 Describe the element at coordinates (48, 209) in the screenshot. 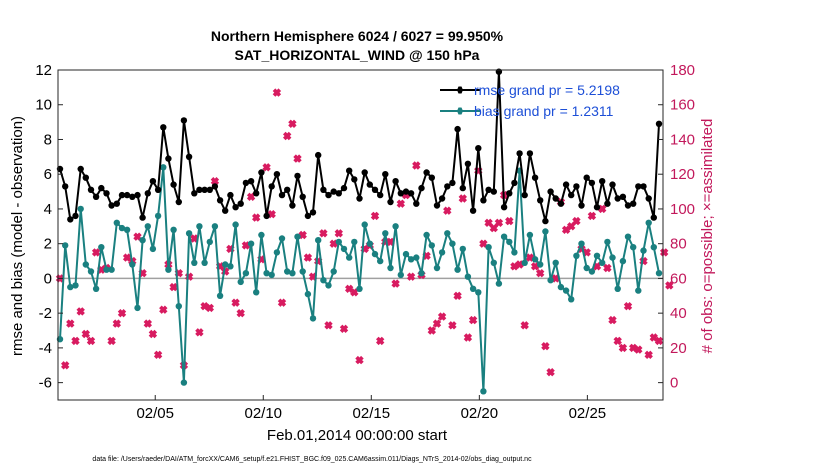

I see `y-tick-label: 4` at that location.